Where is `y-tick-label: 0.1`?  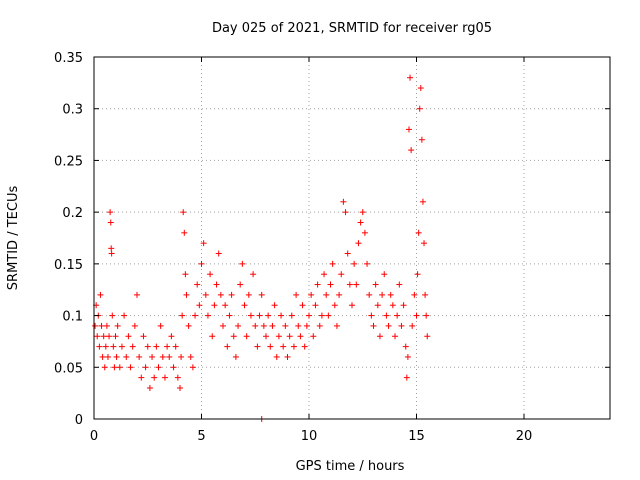 y-tick-label: 0.1 is located at coordinates (72, 317).